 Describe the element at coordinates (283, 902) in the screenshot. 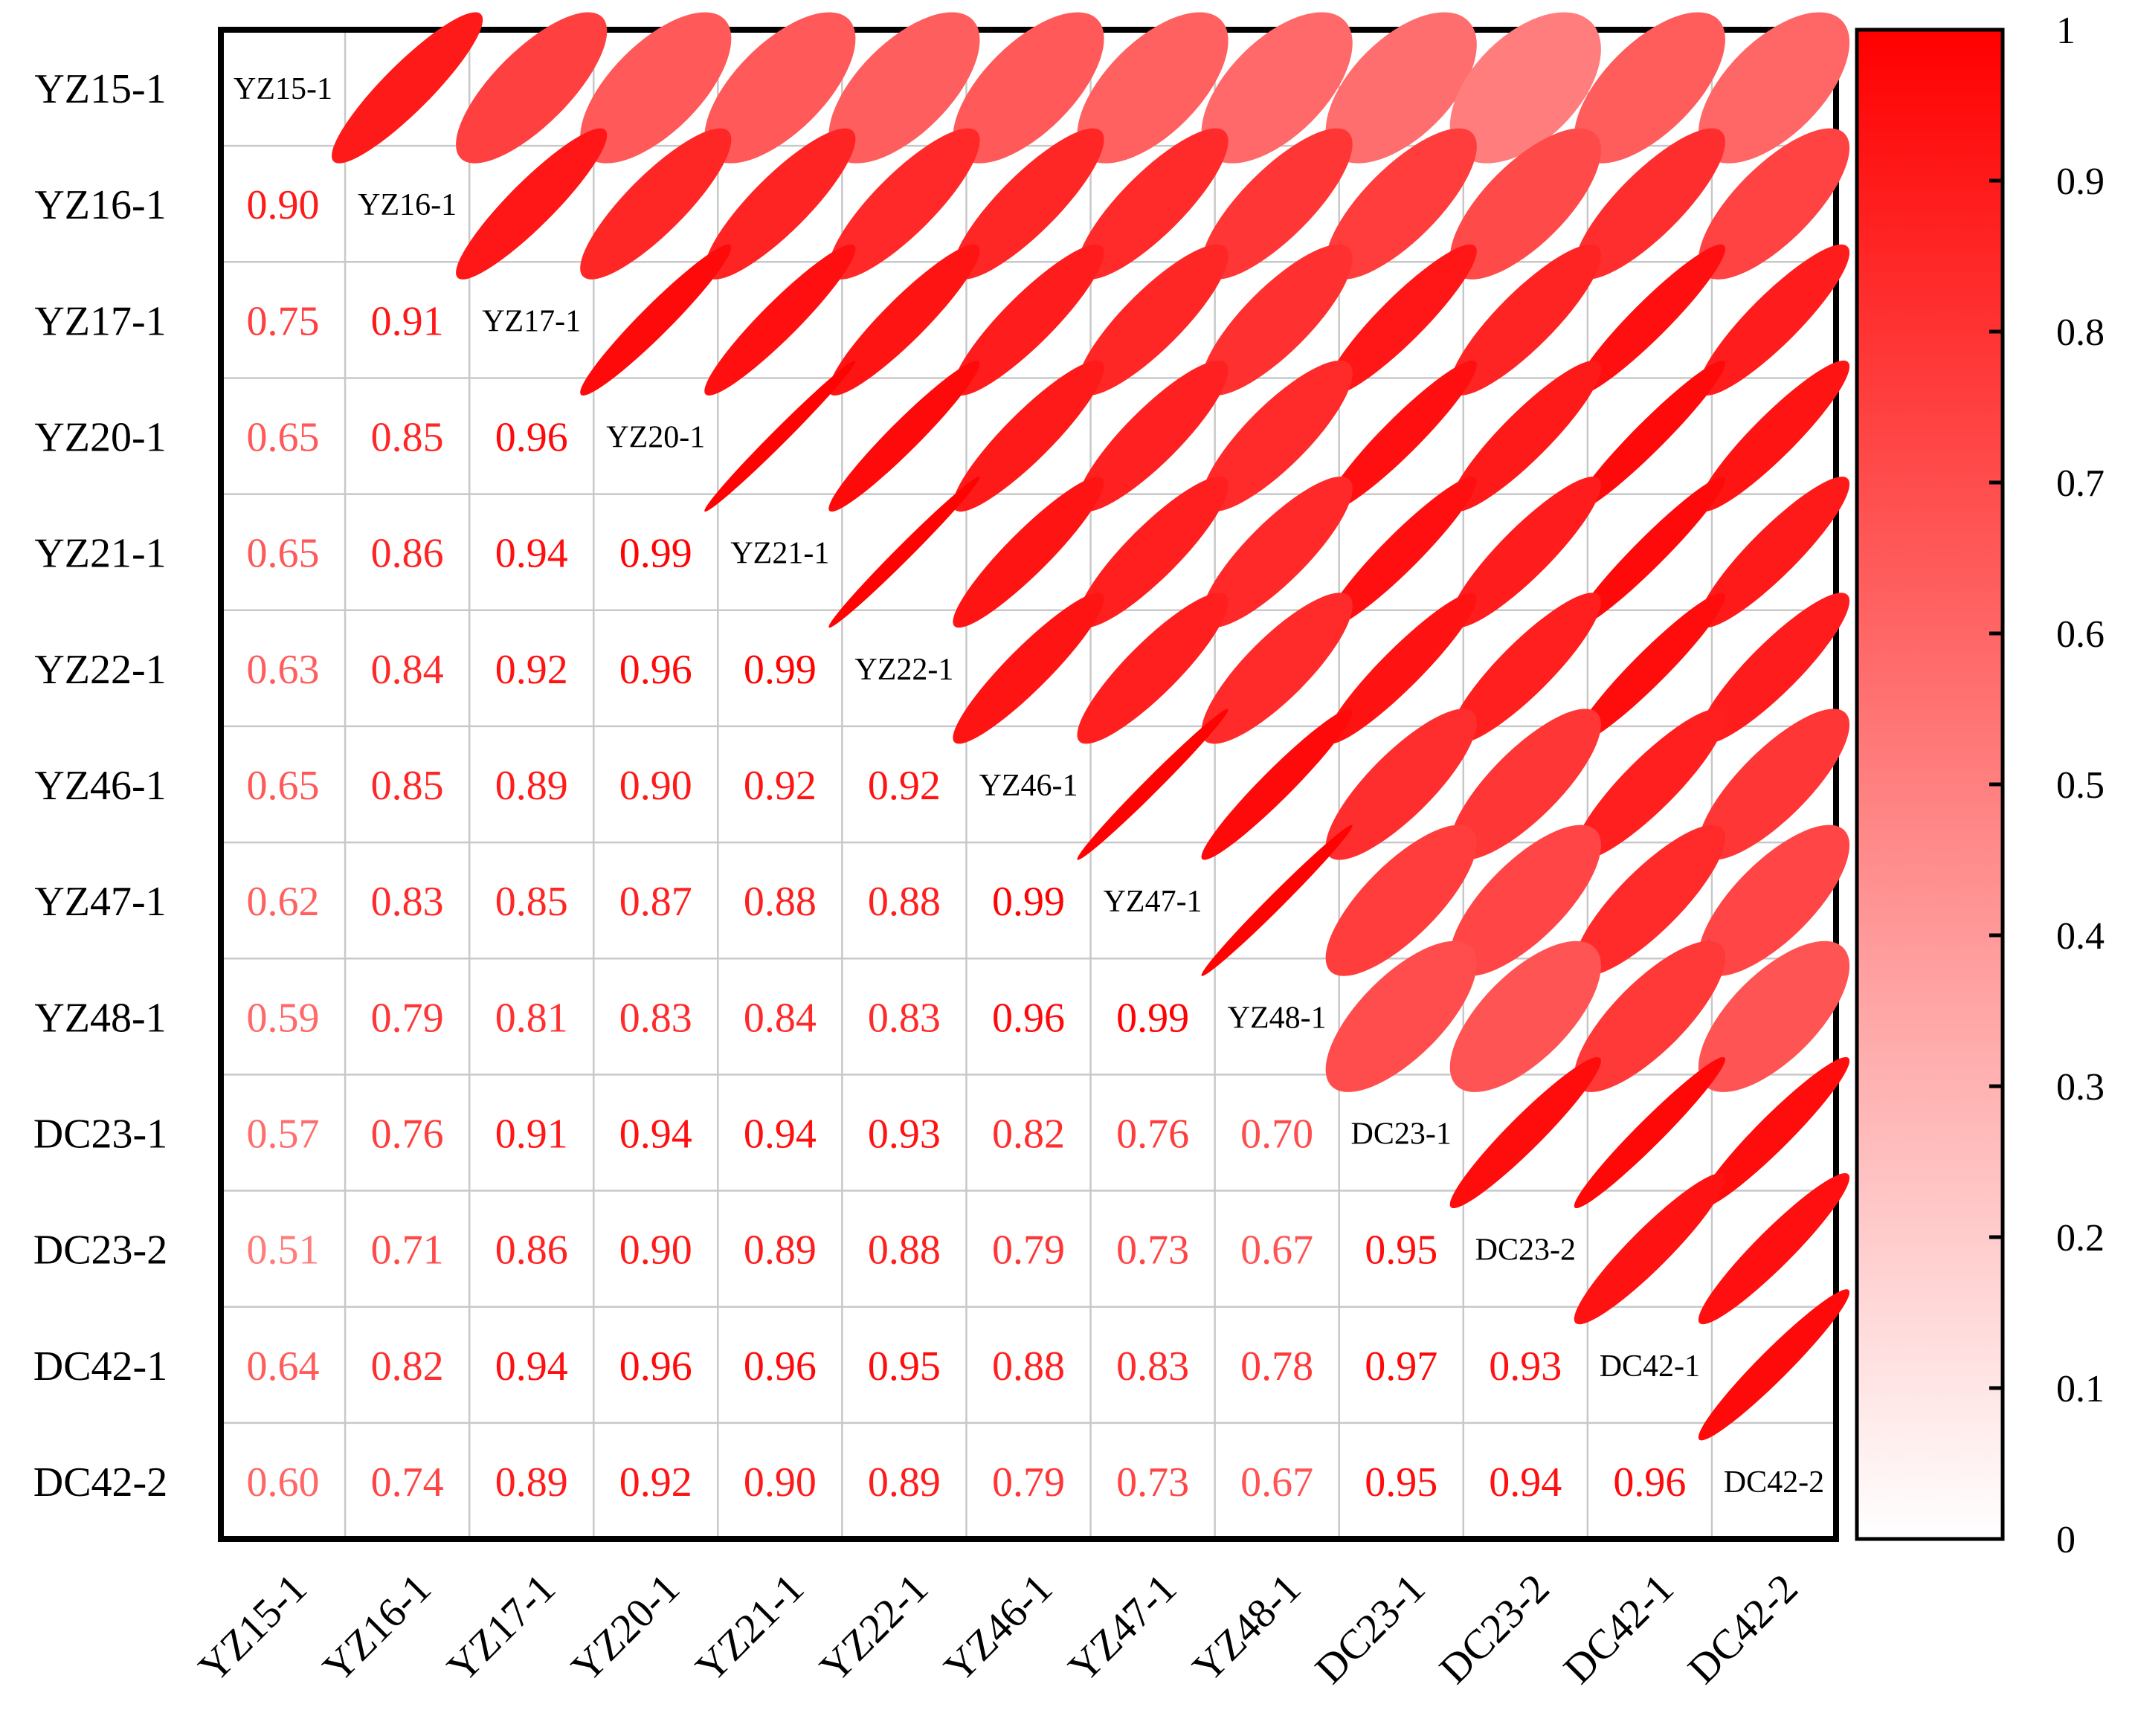

I see `correlation-value: 0.62` at that location.